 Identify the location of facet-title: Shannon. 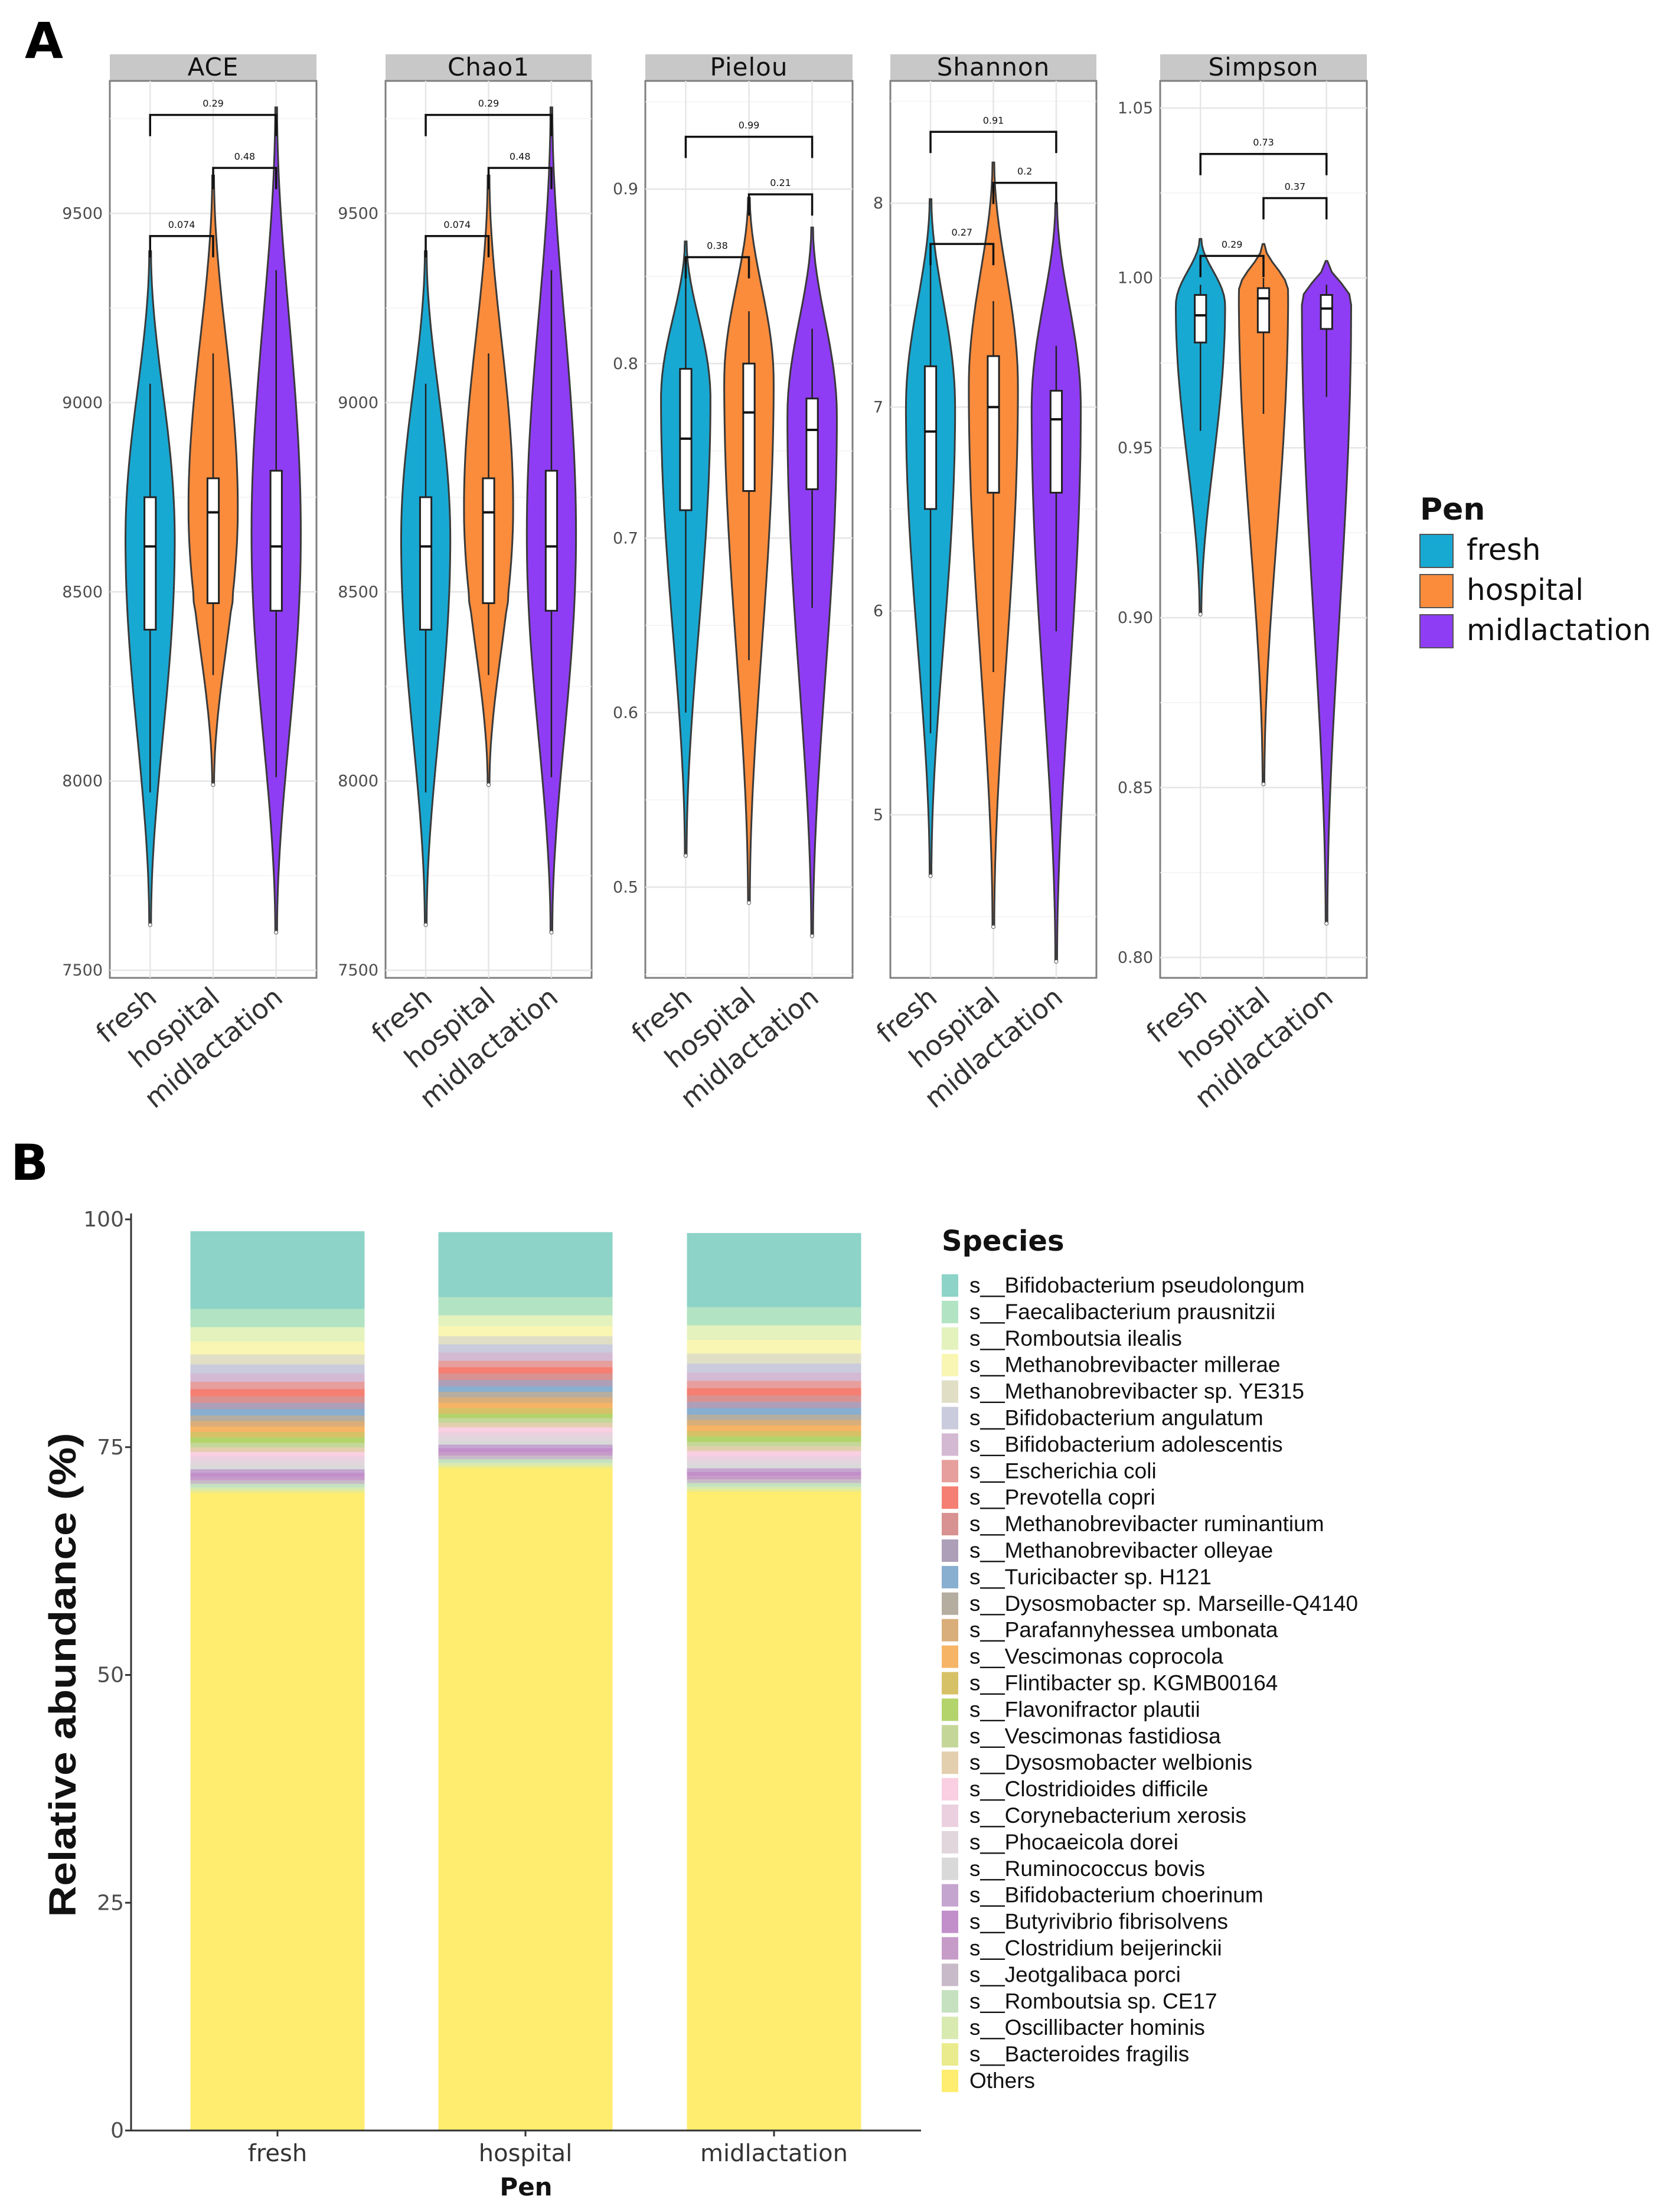
(994, 67).